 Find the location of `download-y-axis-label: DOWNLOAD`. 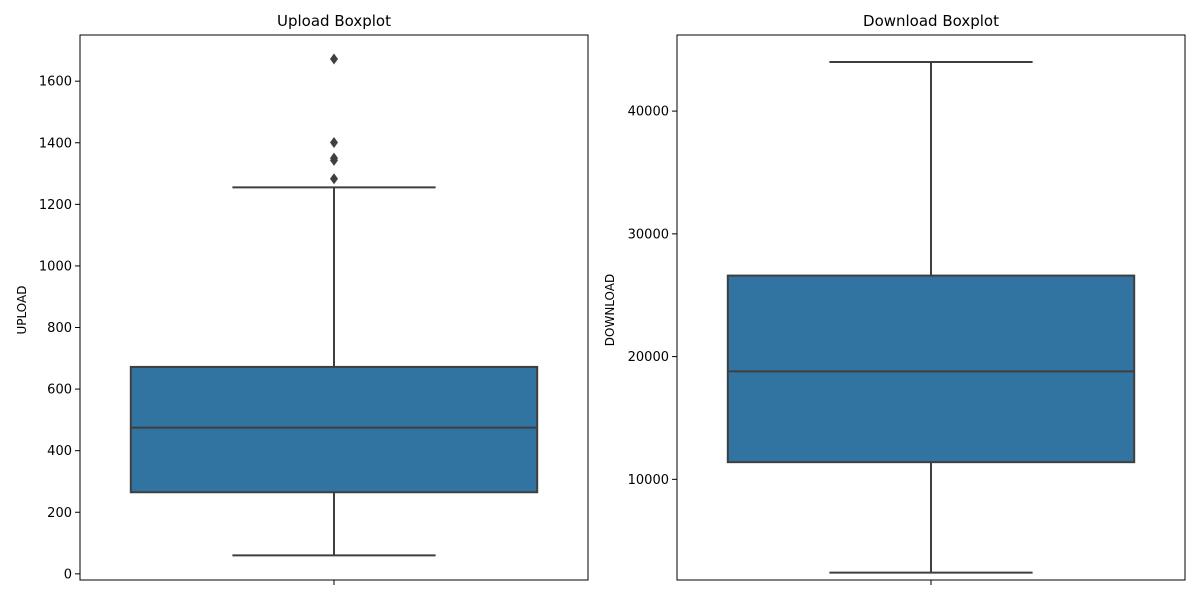

download-y-axis-label: DOWNLOAD is located at coordinates (610, 310).